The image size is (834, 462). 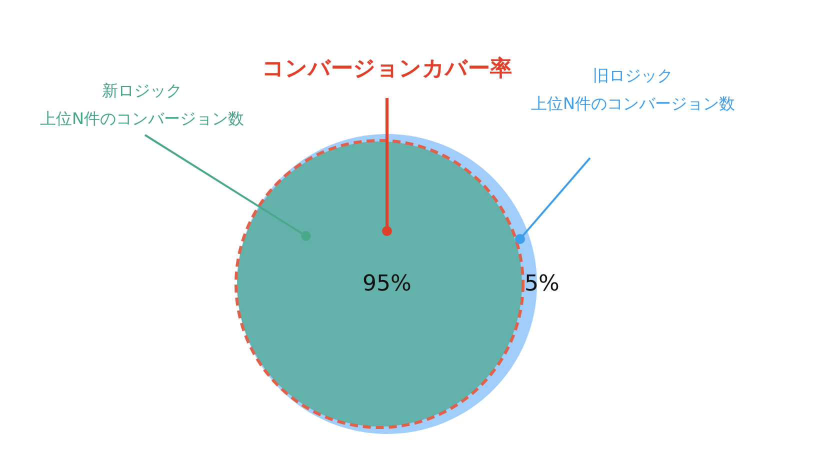 What do you see at coordinates (142, 104) in the screenshot?
I see `category-label: 新ロジック上位N件のコンバージョン数` at bounding box center [142, 104].